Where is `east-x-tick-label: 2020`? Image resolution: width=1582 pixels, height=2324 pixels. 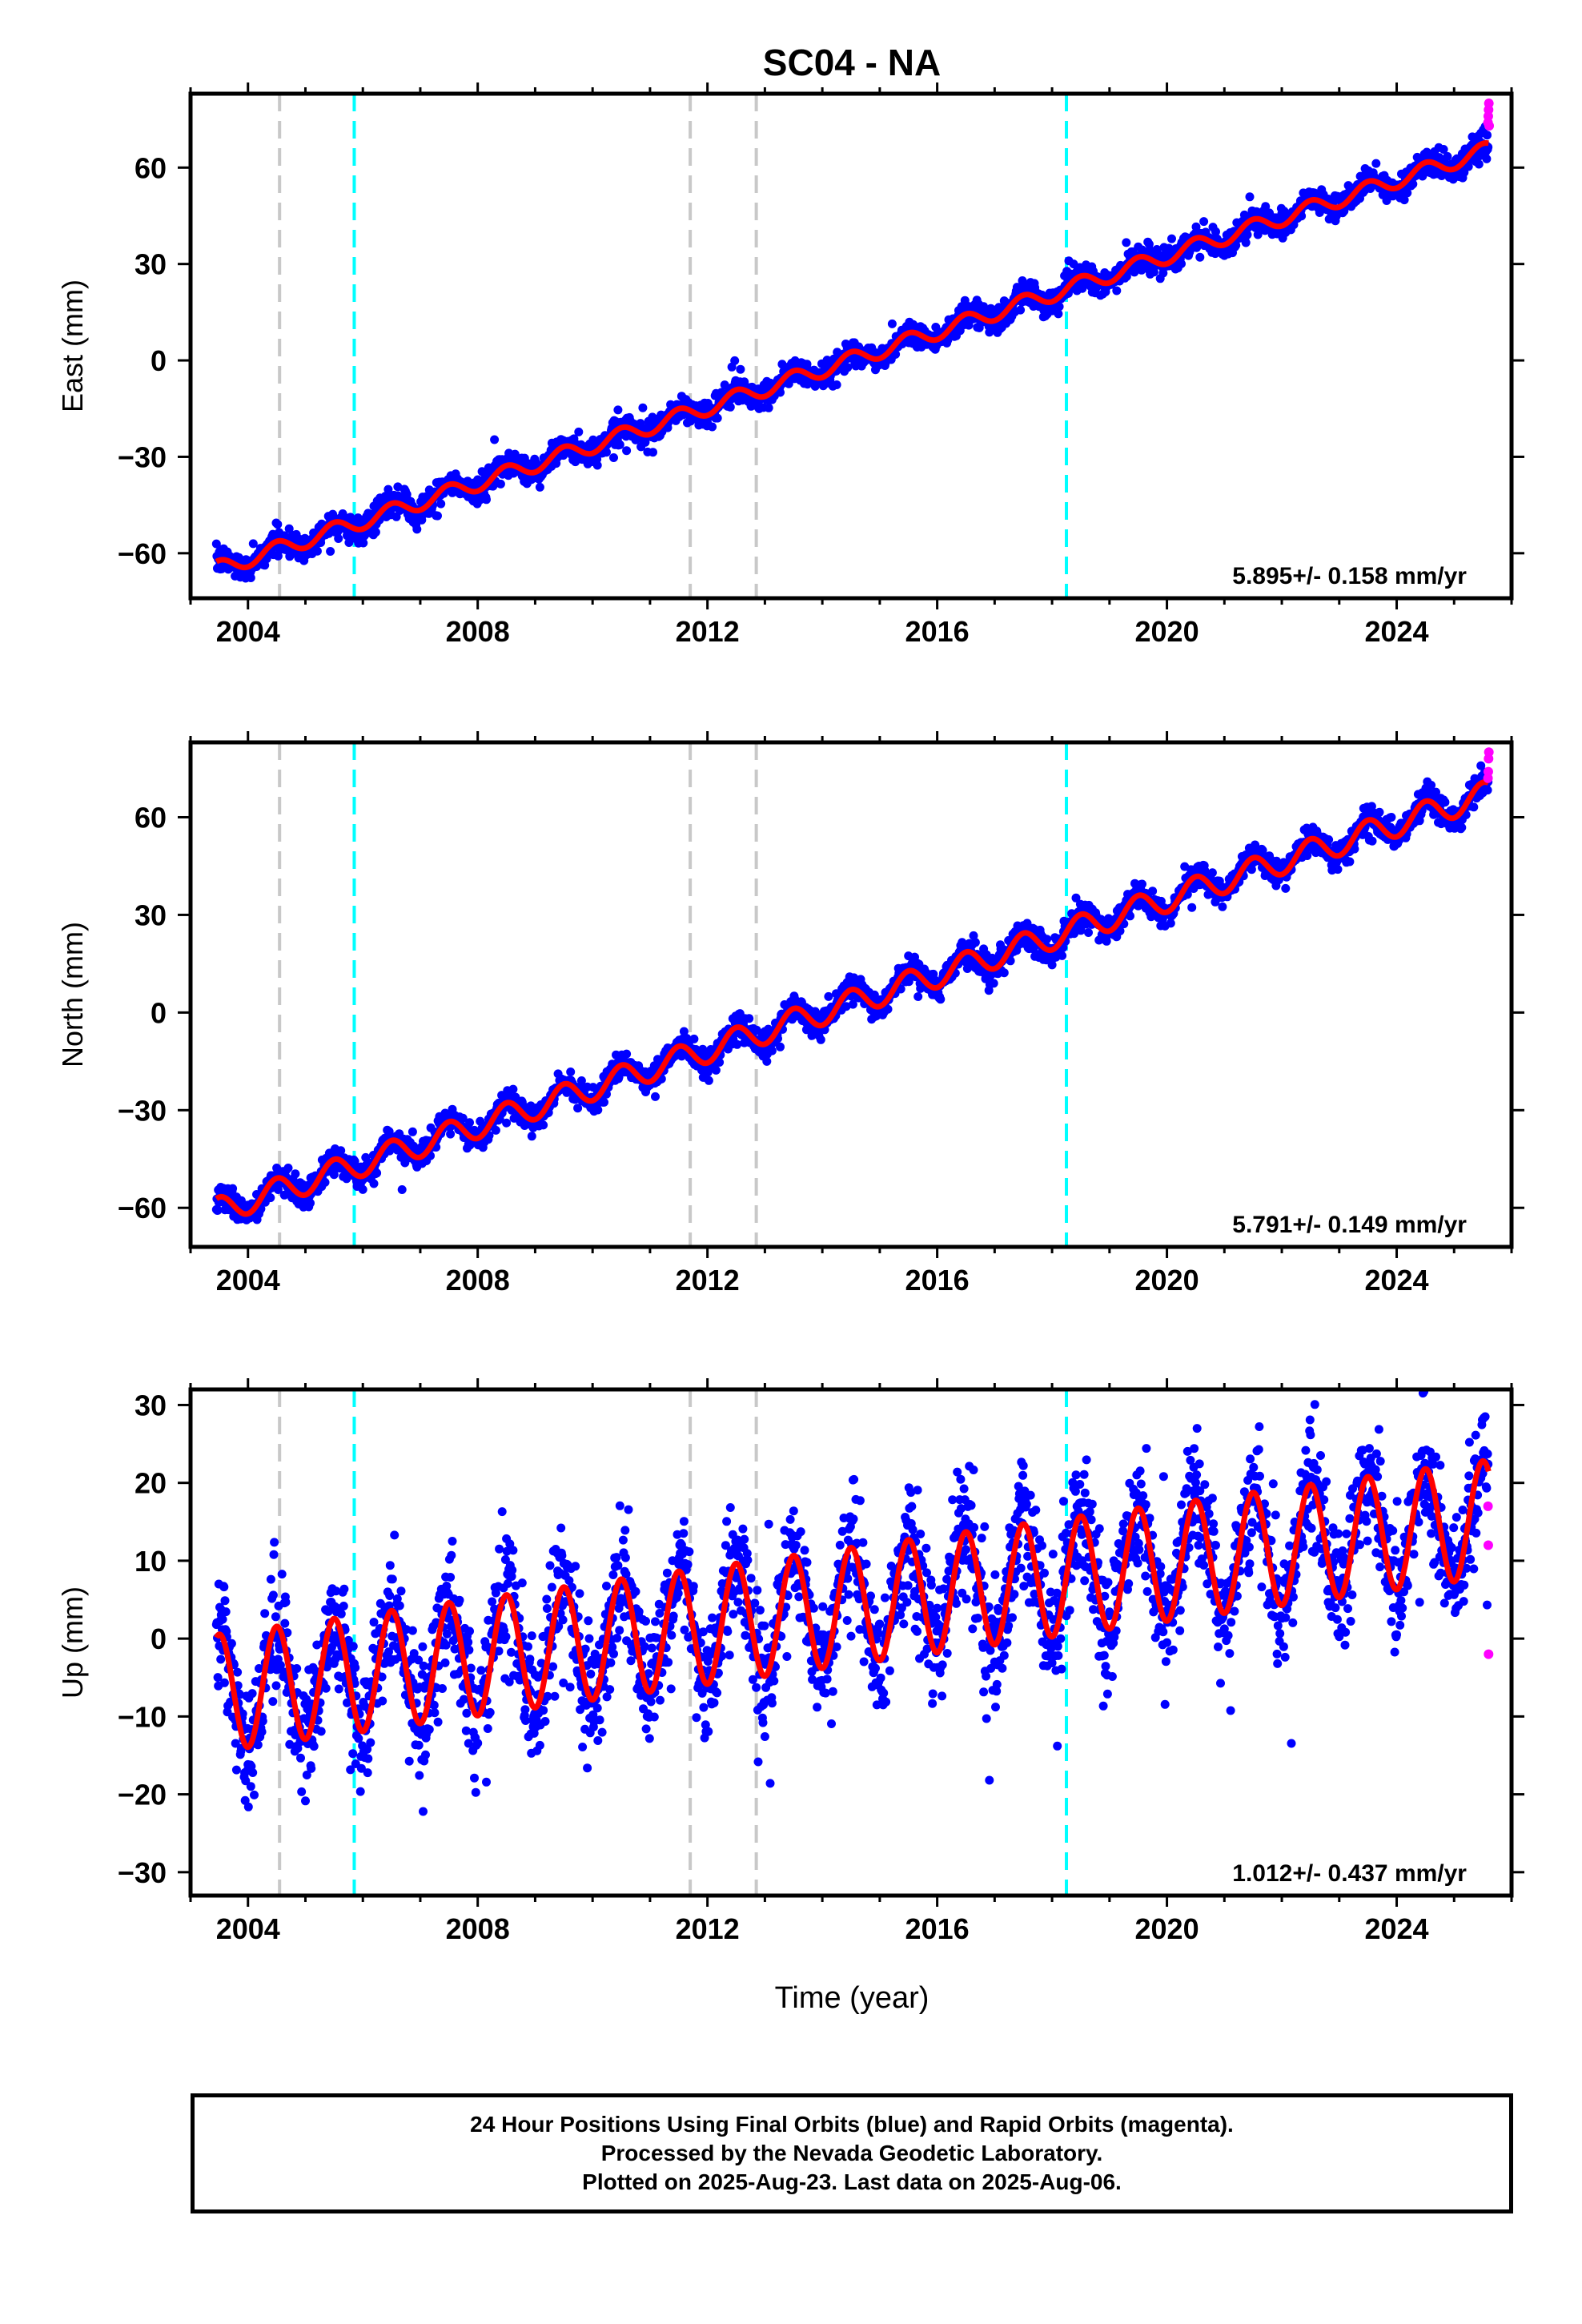 east-x-tick-label: 2020 is located at coordinates (1167, 631).